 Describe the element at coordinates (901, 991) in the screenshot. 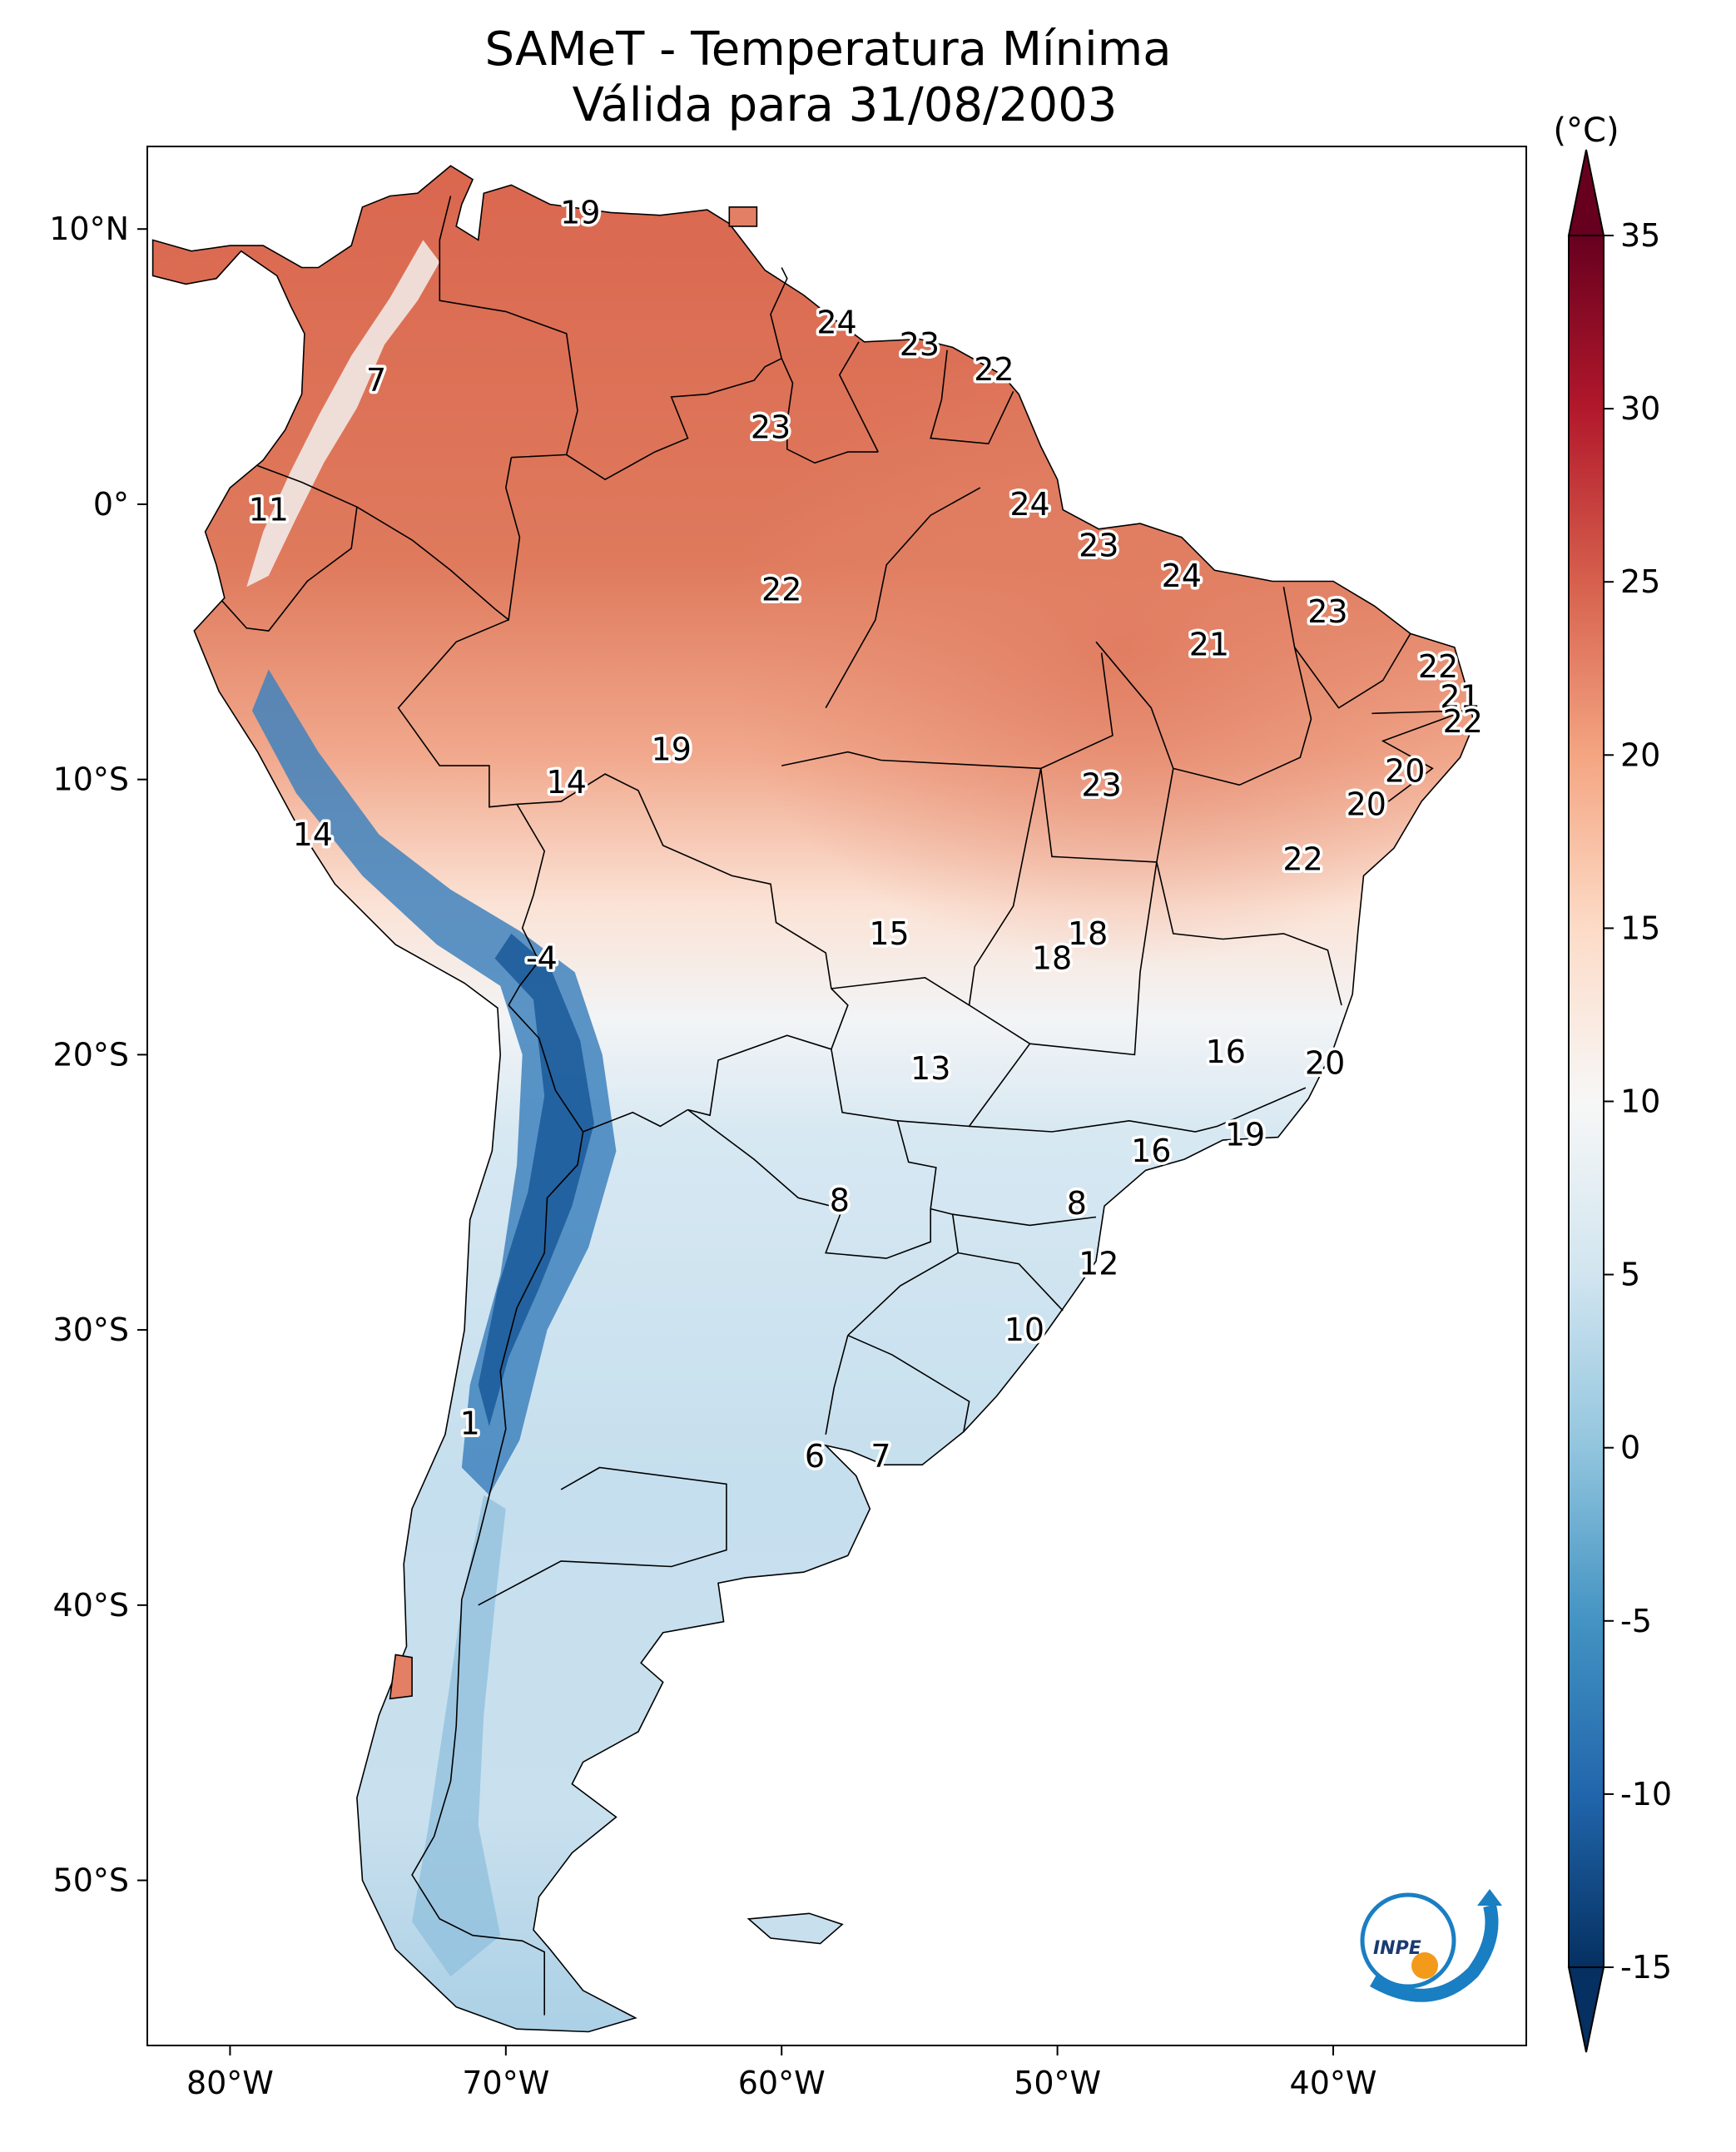

I see `border-brazil-ms-mt` at that location.